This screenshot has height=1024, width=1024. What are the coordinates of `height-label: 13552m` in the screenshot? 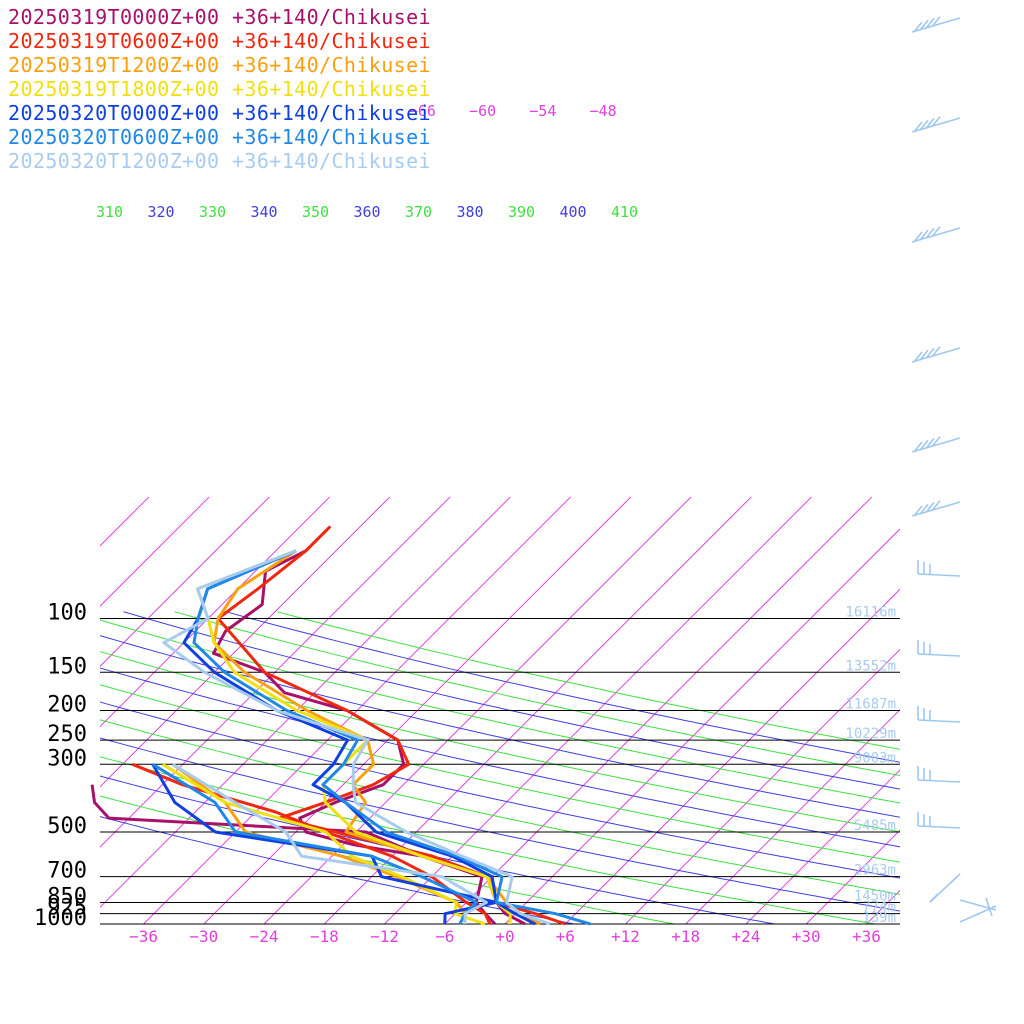 It's located at (870, 666).